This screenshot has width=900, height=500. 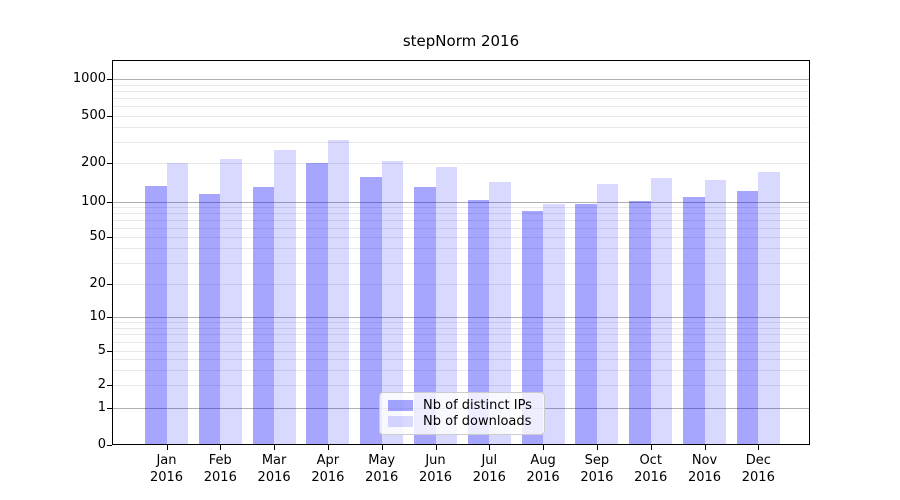 I want to click on bar-distinct-ips-nov, so click(x=694, y=320).